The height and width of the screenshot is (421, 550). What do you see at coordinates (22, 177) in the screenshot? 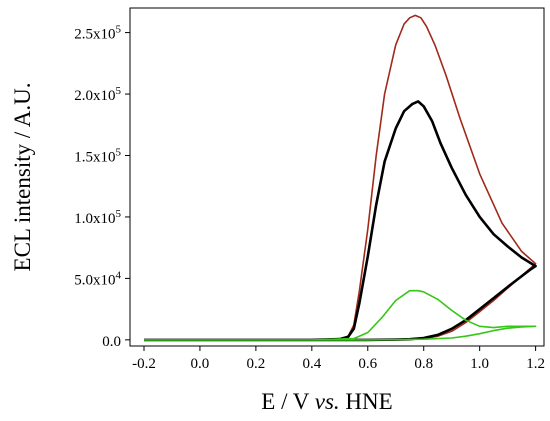
I see `y-axis-label: ECL intensity / A.U.` at bounding box center [22, 177].